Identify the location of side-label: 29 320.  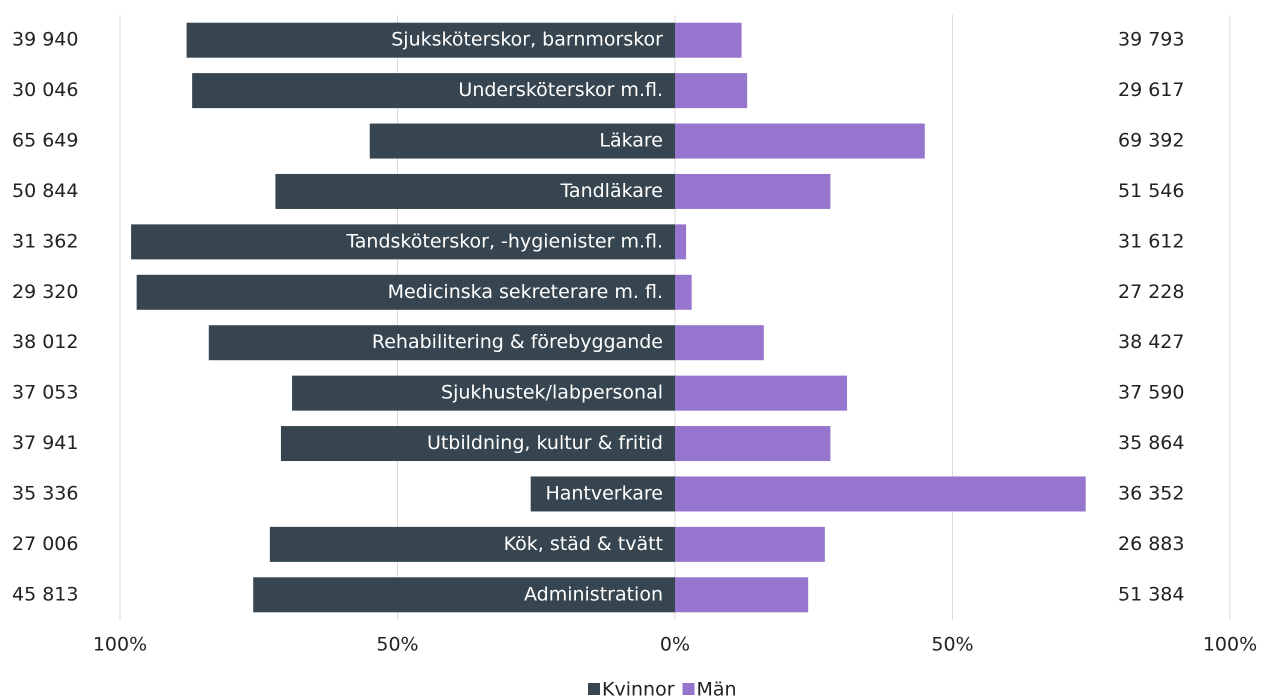
(45, 292).